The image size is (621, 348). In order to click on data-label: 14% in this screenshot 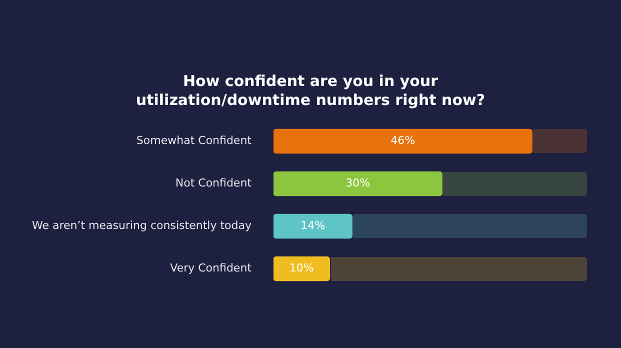, I will do `click(313, 225)`.